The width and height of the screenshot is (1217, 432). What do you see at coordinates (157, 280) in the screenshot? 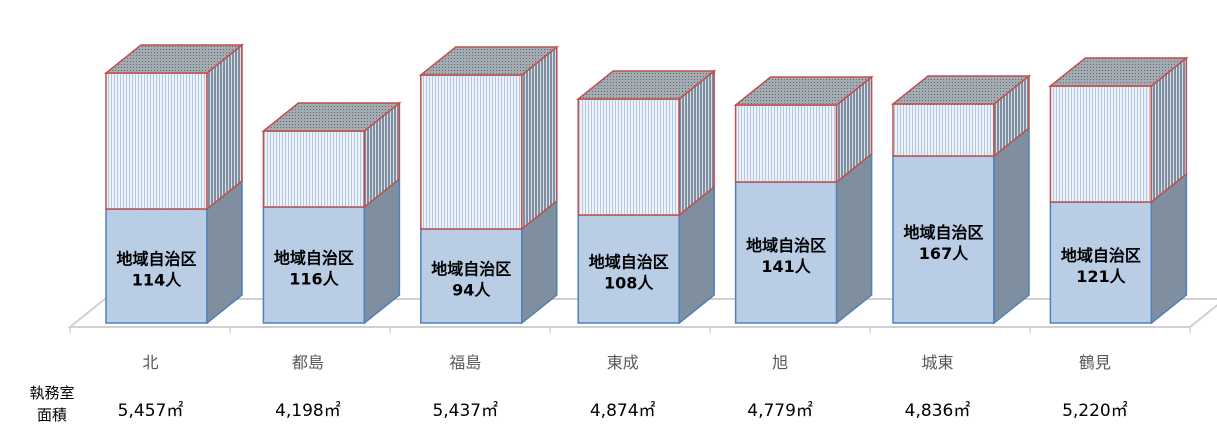
I see `data-label: 114人` at bounding box center [157, 280].